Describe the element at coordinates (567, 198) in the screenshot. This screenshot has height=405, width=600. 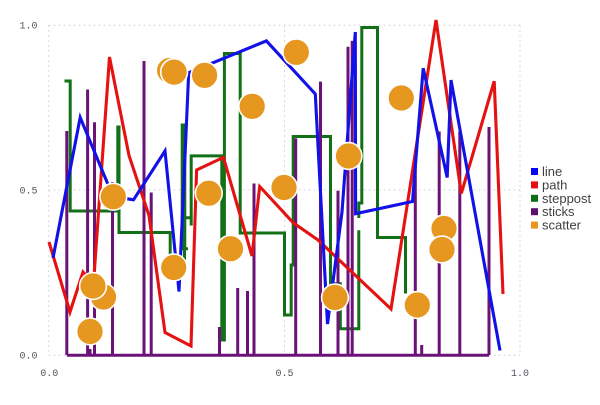
I see `svg-text: steppost` at that location.